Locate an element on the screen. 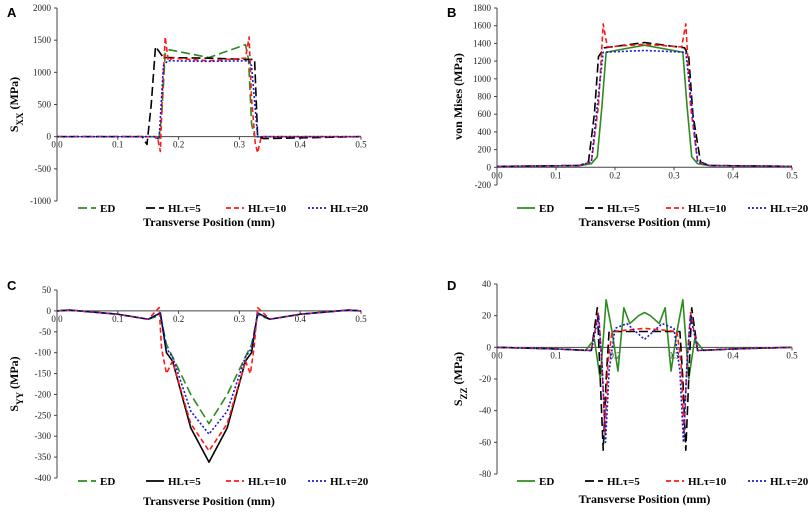 The image size is (809, 513). y-tick-label: 2000 is located at coordinates (42, 8).